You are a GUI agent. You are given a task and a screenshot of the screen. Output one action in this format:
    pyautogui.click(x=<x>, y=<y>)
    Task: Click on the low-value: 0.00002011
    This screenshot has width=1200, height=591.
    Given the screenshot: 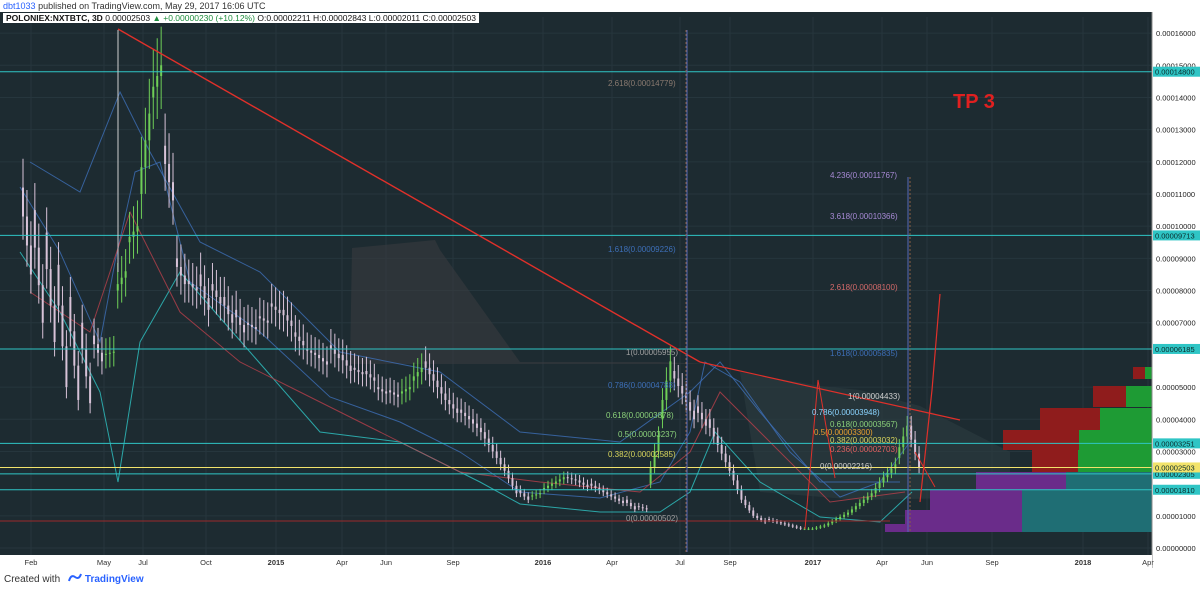 What is the action you would take?
    pyautogui.click(x=398, y=18)
    